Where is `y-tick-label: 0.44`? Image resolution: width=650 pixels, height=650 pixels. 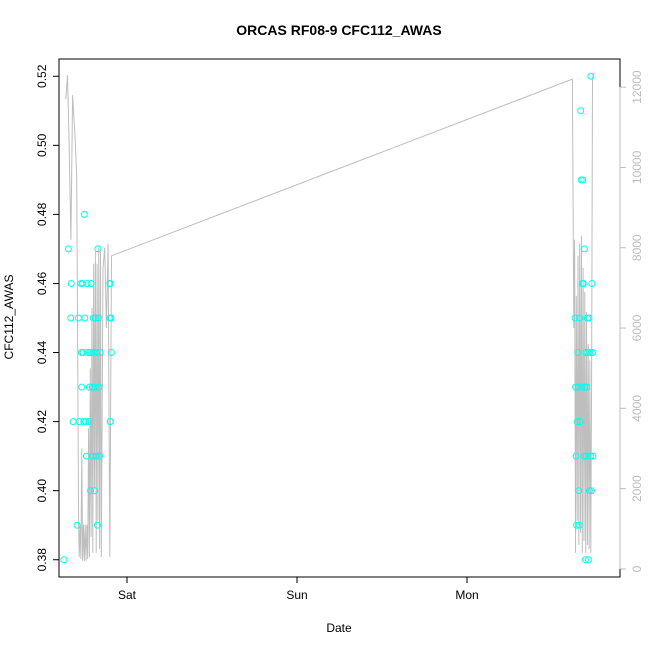 y-tick-label: 0.44 is located at coordinates (42, 353).